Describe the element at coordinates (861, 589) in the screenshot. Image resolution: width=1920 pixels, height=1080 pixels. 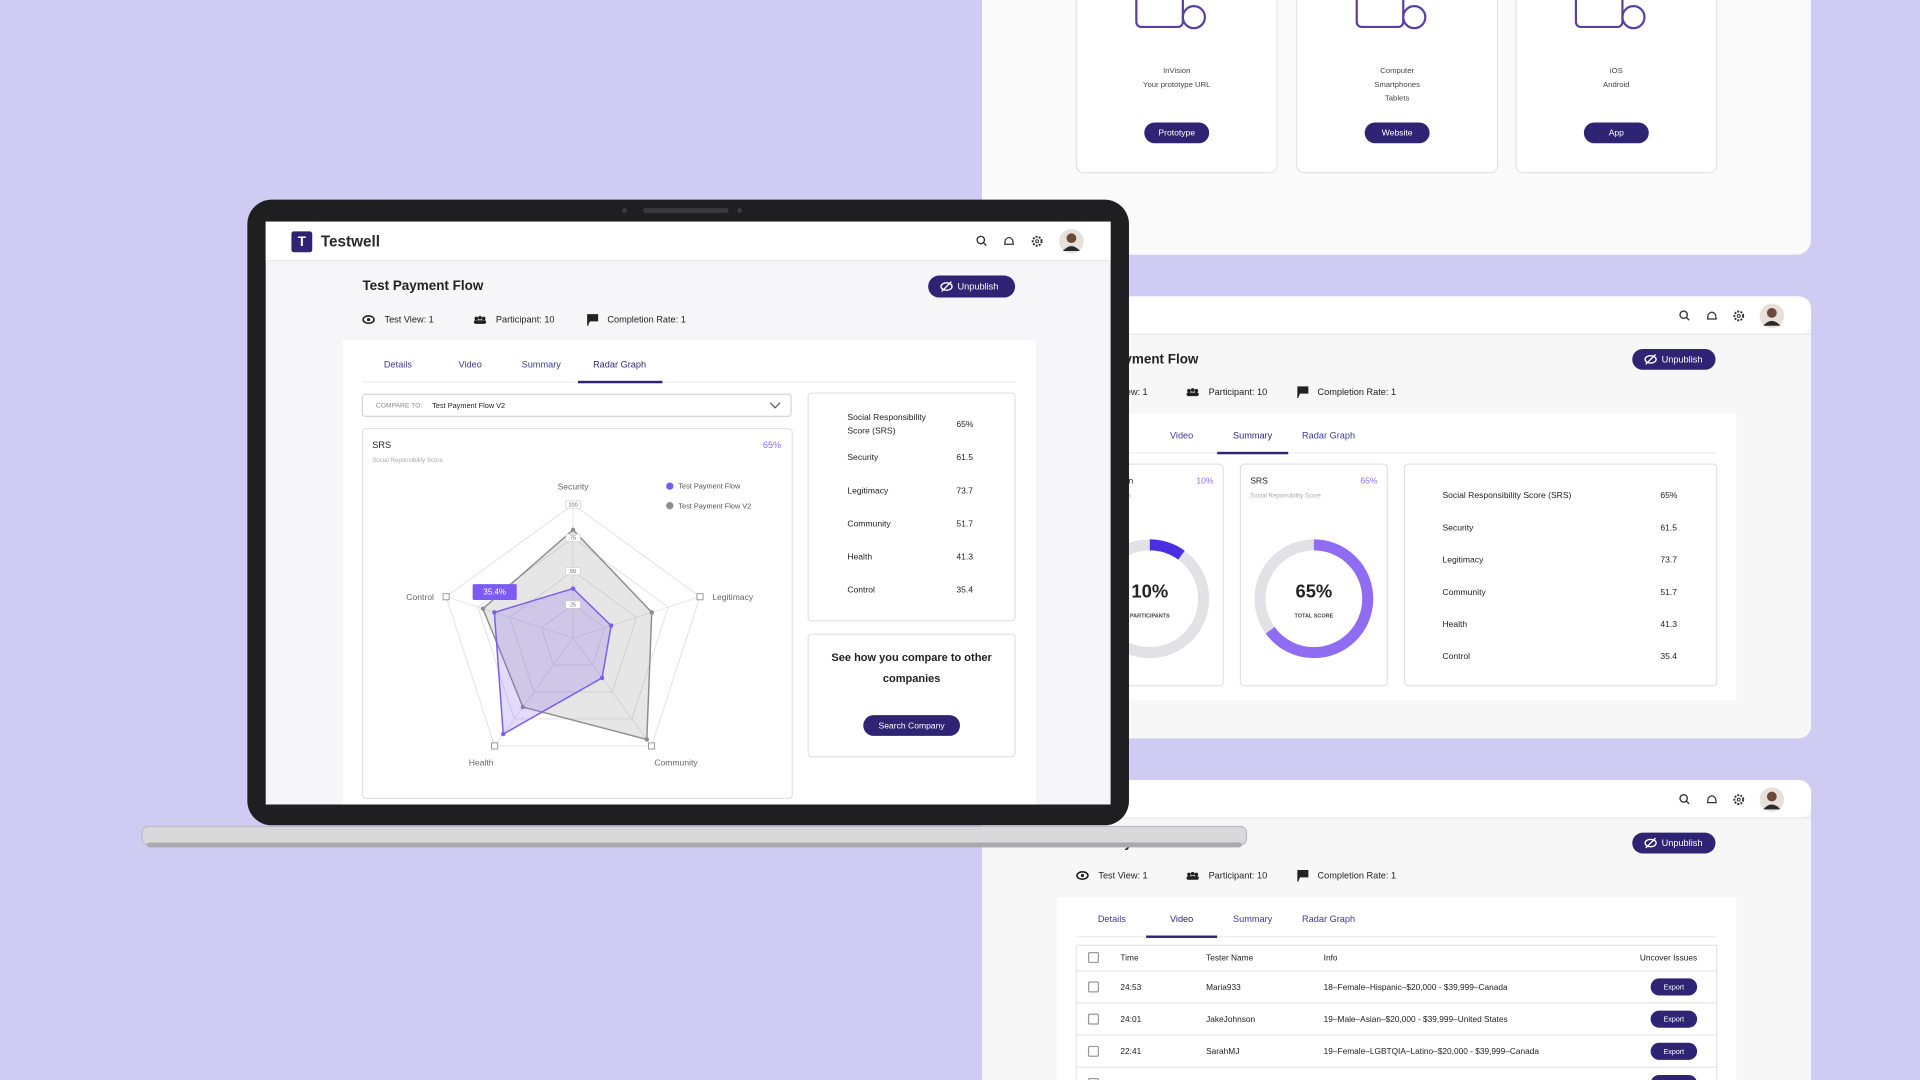
I see `score-label: Control` at that location.